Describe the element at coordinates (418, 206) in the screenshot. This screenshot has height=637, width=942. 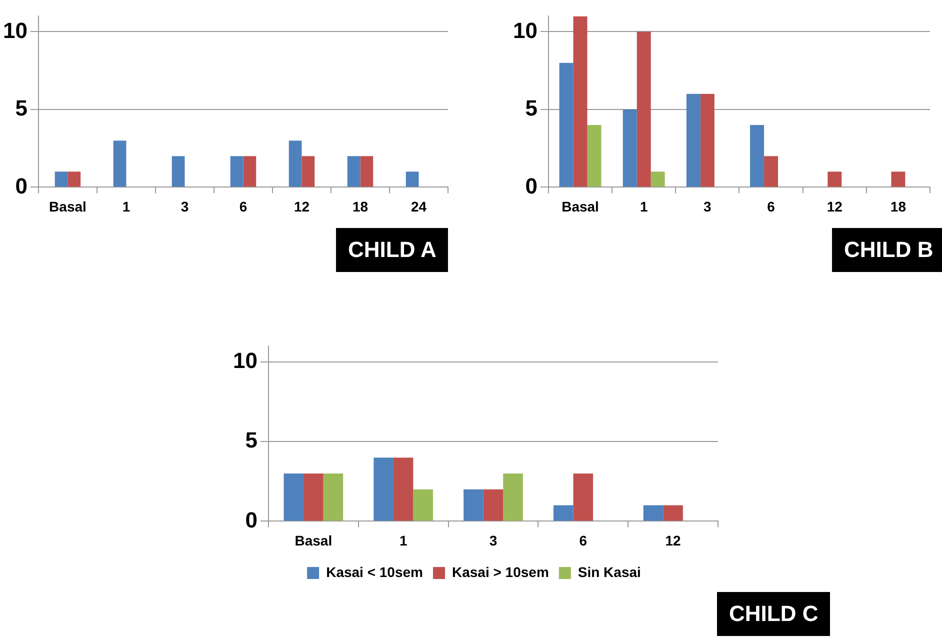
I see `x-tick-label: 24` at that location.